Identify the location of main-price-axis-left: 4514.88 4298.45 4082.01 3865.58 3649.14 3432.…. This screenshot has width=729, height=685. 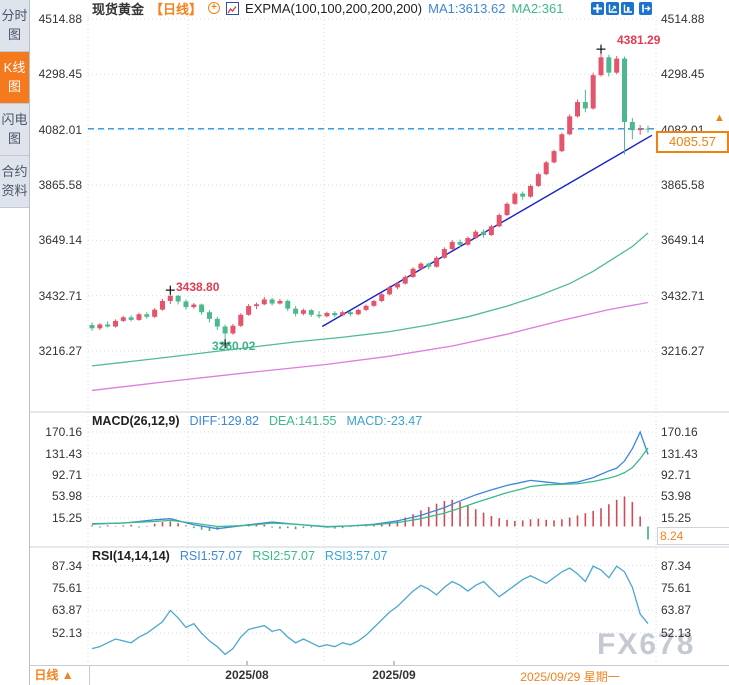
(48, 342).